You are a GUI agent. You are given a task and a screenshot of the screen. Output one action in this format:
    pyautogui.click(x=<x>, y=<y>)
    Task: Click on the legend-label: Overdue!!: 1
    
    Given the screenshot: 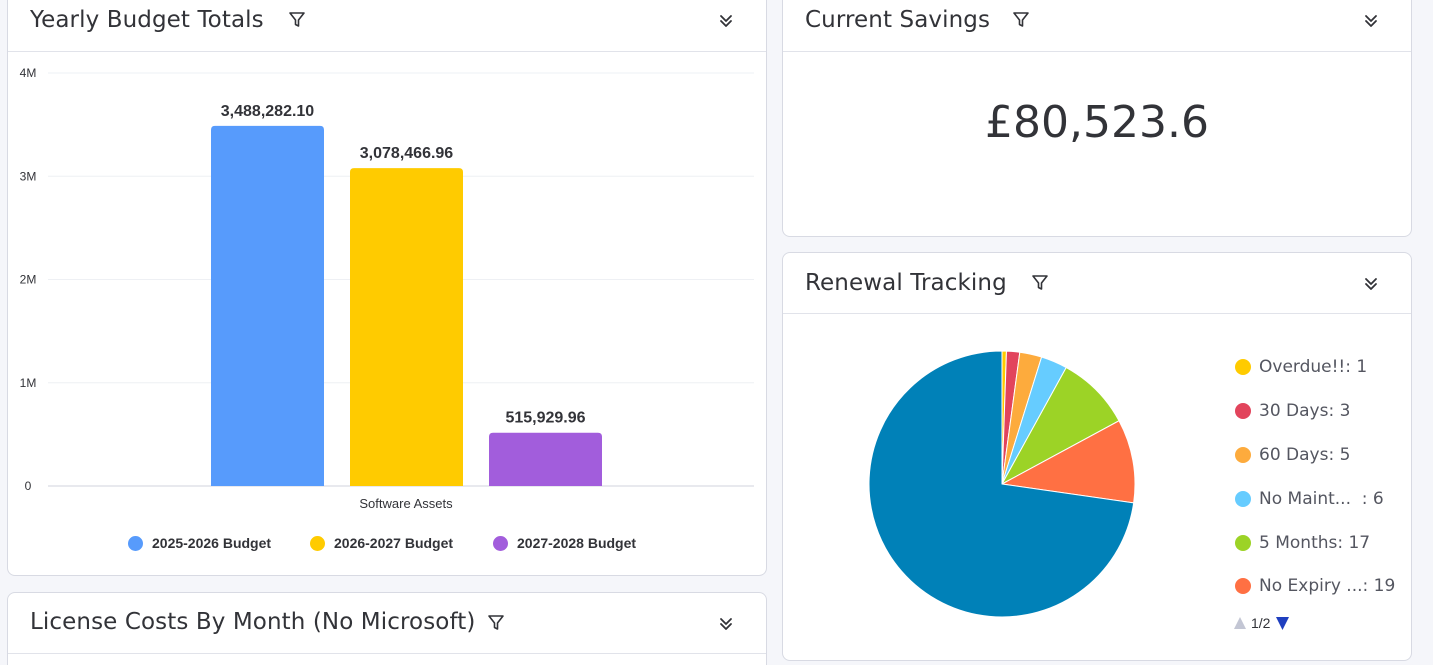 What is the action you would take?
    pyautogui.click(x=1313, y=367)
    